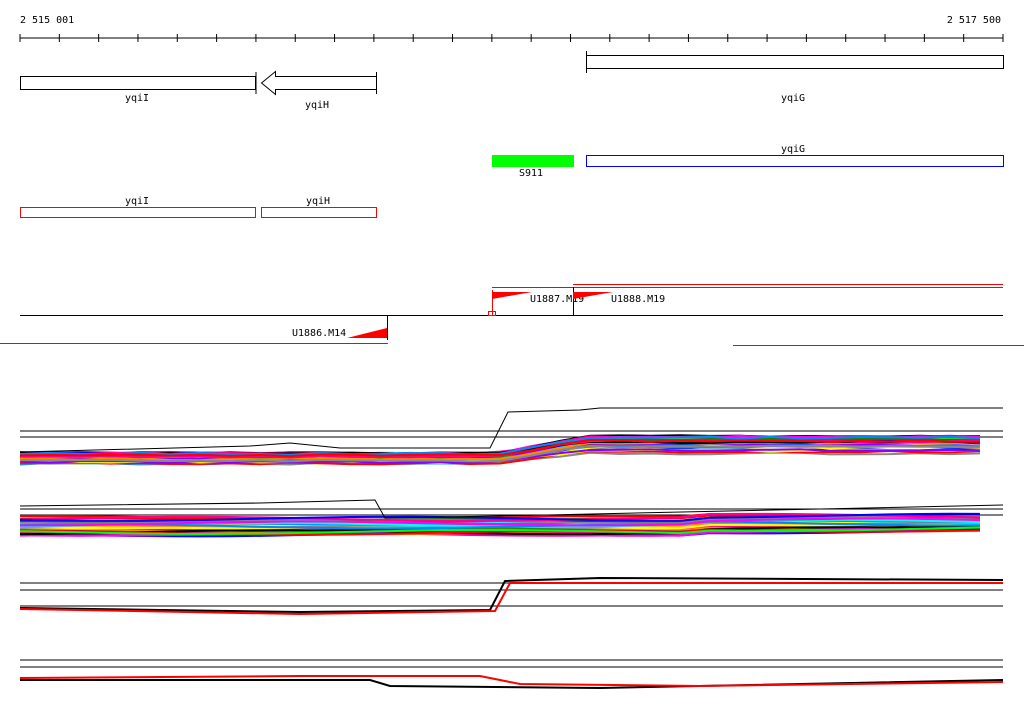  What do you see at coordinates (531, 173) in the screenshot?
I see `feature-label-S911: S911` at bounding box center [531, 173].